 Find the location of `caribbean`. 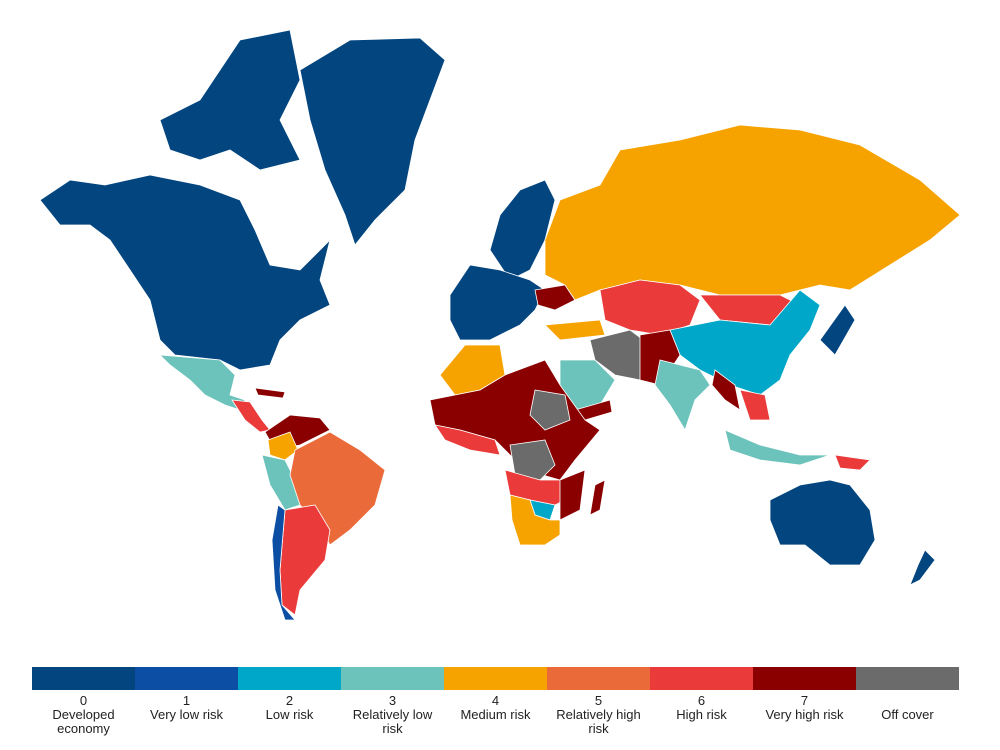

caribbean is located at coordinates (270, 393).